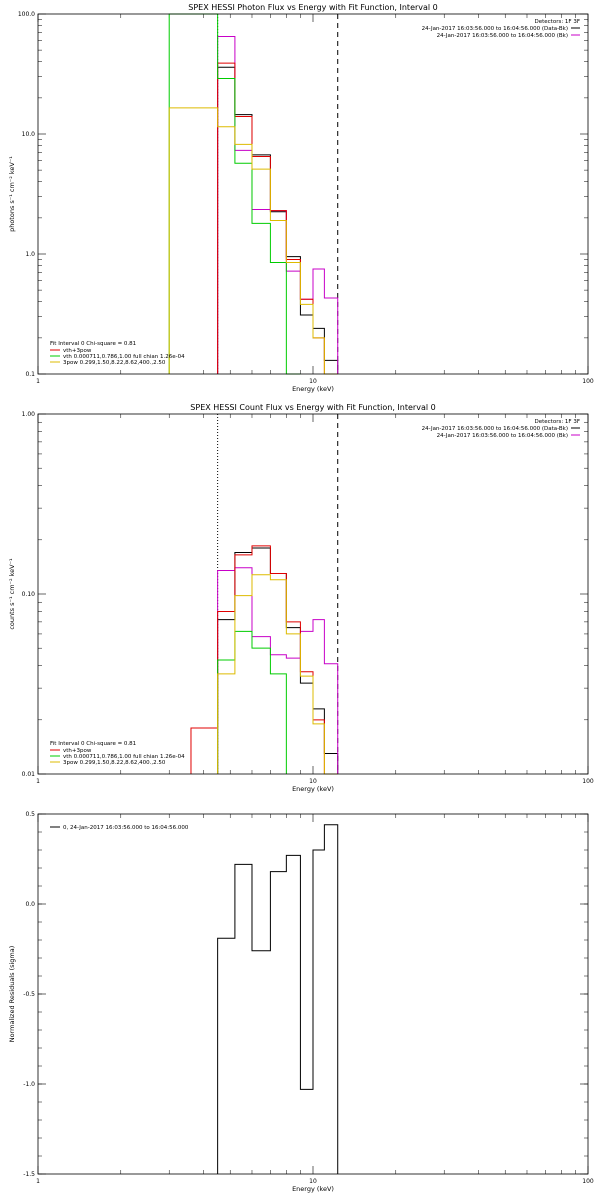 The image size is (600, 1200). I want to click on series-data-bk-line, so click(278, 660).